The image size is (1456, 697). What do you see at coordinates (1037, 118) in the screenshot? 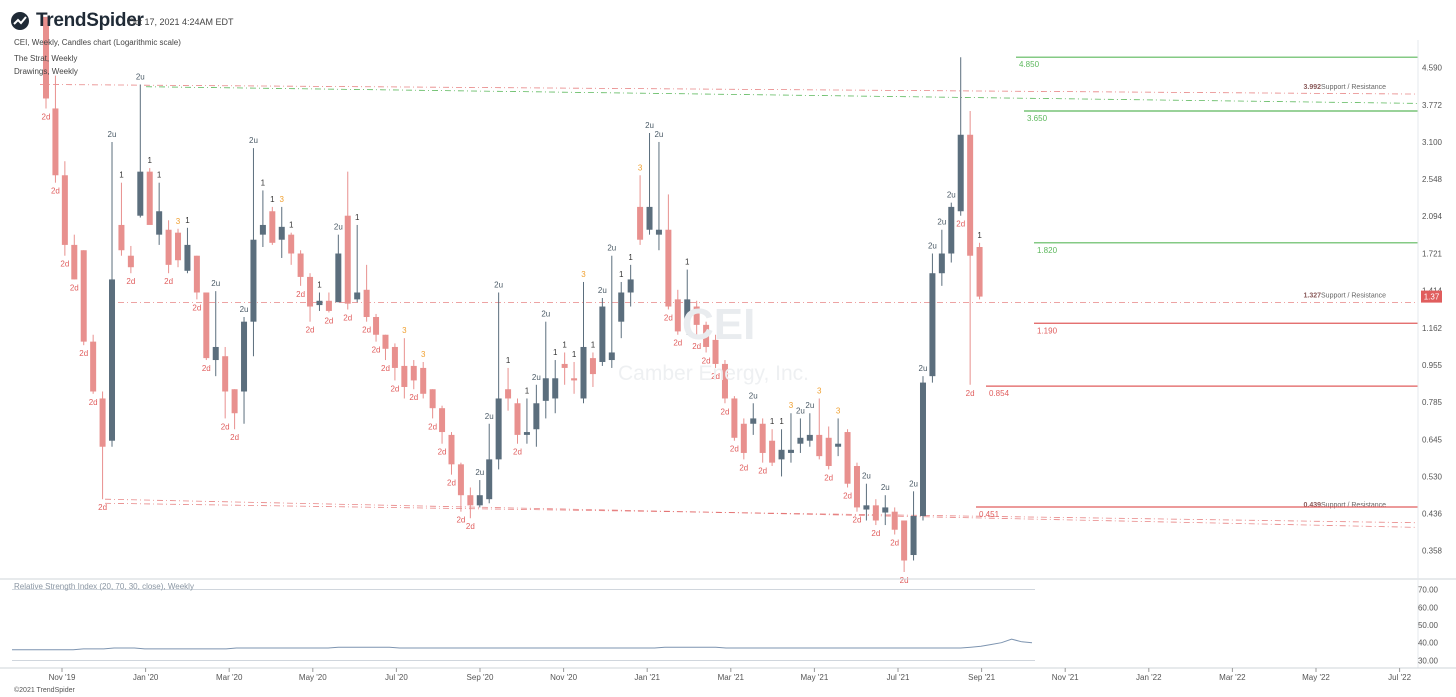
I see `price-level-label: 3.650` at bounding box center [1037, 118].